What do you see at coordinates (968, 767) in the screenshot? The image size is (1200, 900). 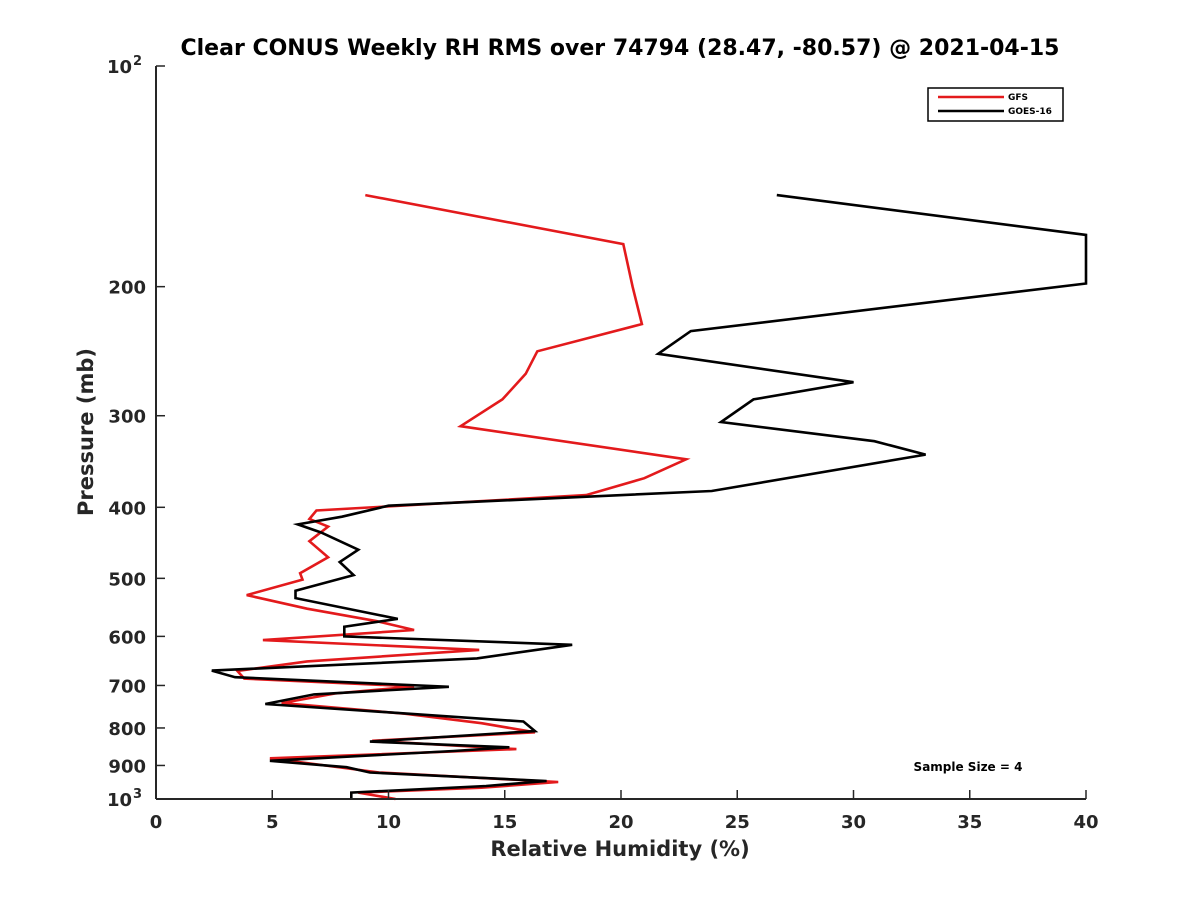 I see `sample-size-annotation: Sample Size = 4` at bounding box center [968, 767].